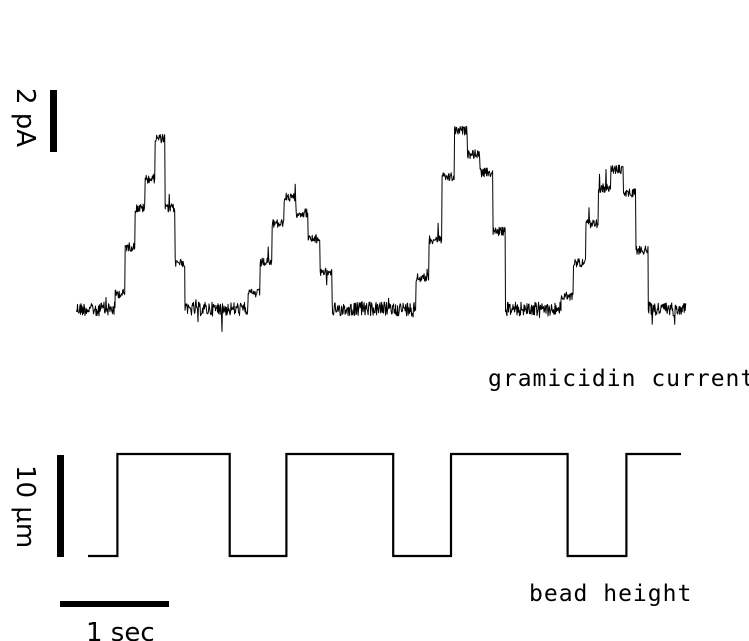  I want to click on current-scale-label: 2 pA, so click(25, 117).